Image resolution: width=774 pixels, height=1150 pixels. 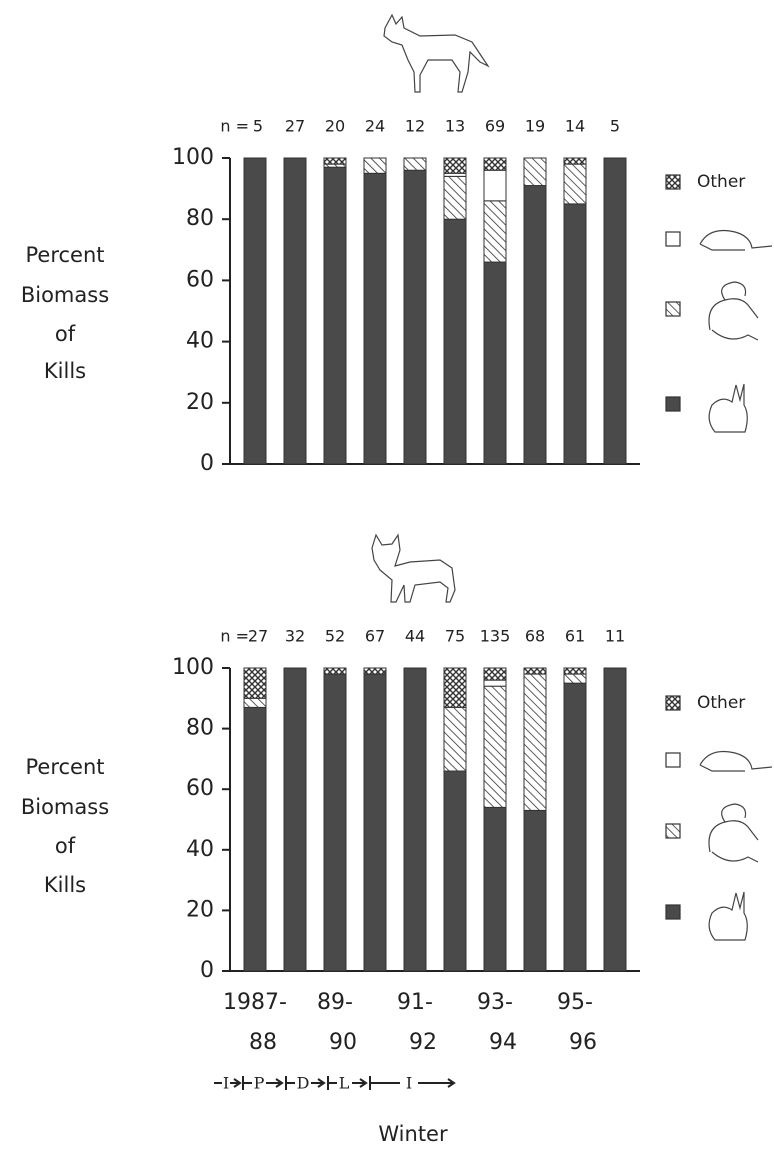 What do you see at coordinates (423, 1042) in the screenshot?
I see `x-tick-label: 92` at bounding box center [423, 1042].